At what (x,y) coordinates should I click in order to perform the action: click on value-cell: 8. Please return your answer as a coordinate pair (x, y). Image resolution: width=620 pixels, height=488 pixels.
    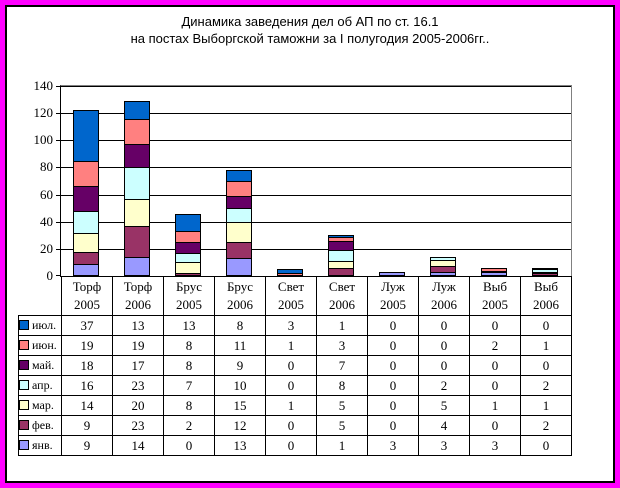
    Looking at the image, I should click on (189, 405).